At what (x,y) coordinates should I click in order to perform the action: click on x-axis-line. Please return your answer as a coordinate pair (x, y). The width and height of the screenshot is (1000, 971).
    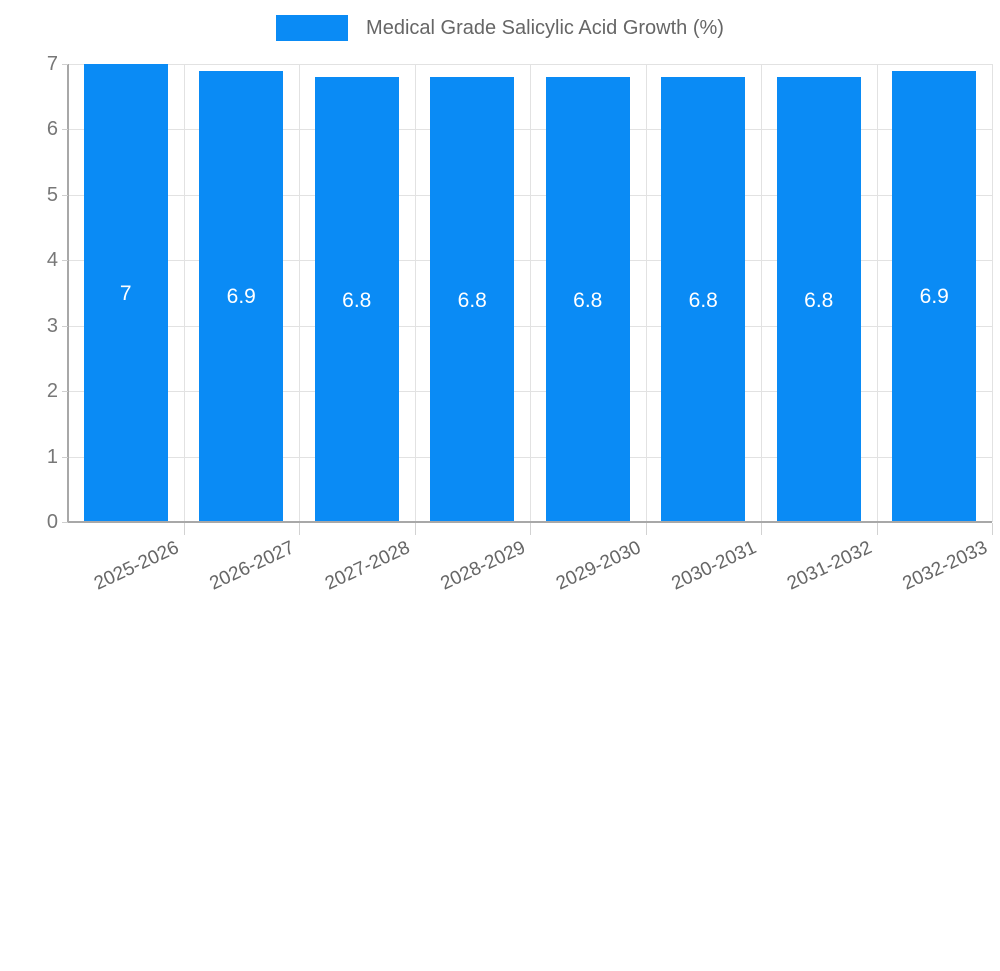
    Looking at the image, I should click on (530, 522).